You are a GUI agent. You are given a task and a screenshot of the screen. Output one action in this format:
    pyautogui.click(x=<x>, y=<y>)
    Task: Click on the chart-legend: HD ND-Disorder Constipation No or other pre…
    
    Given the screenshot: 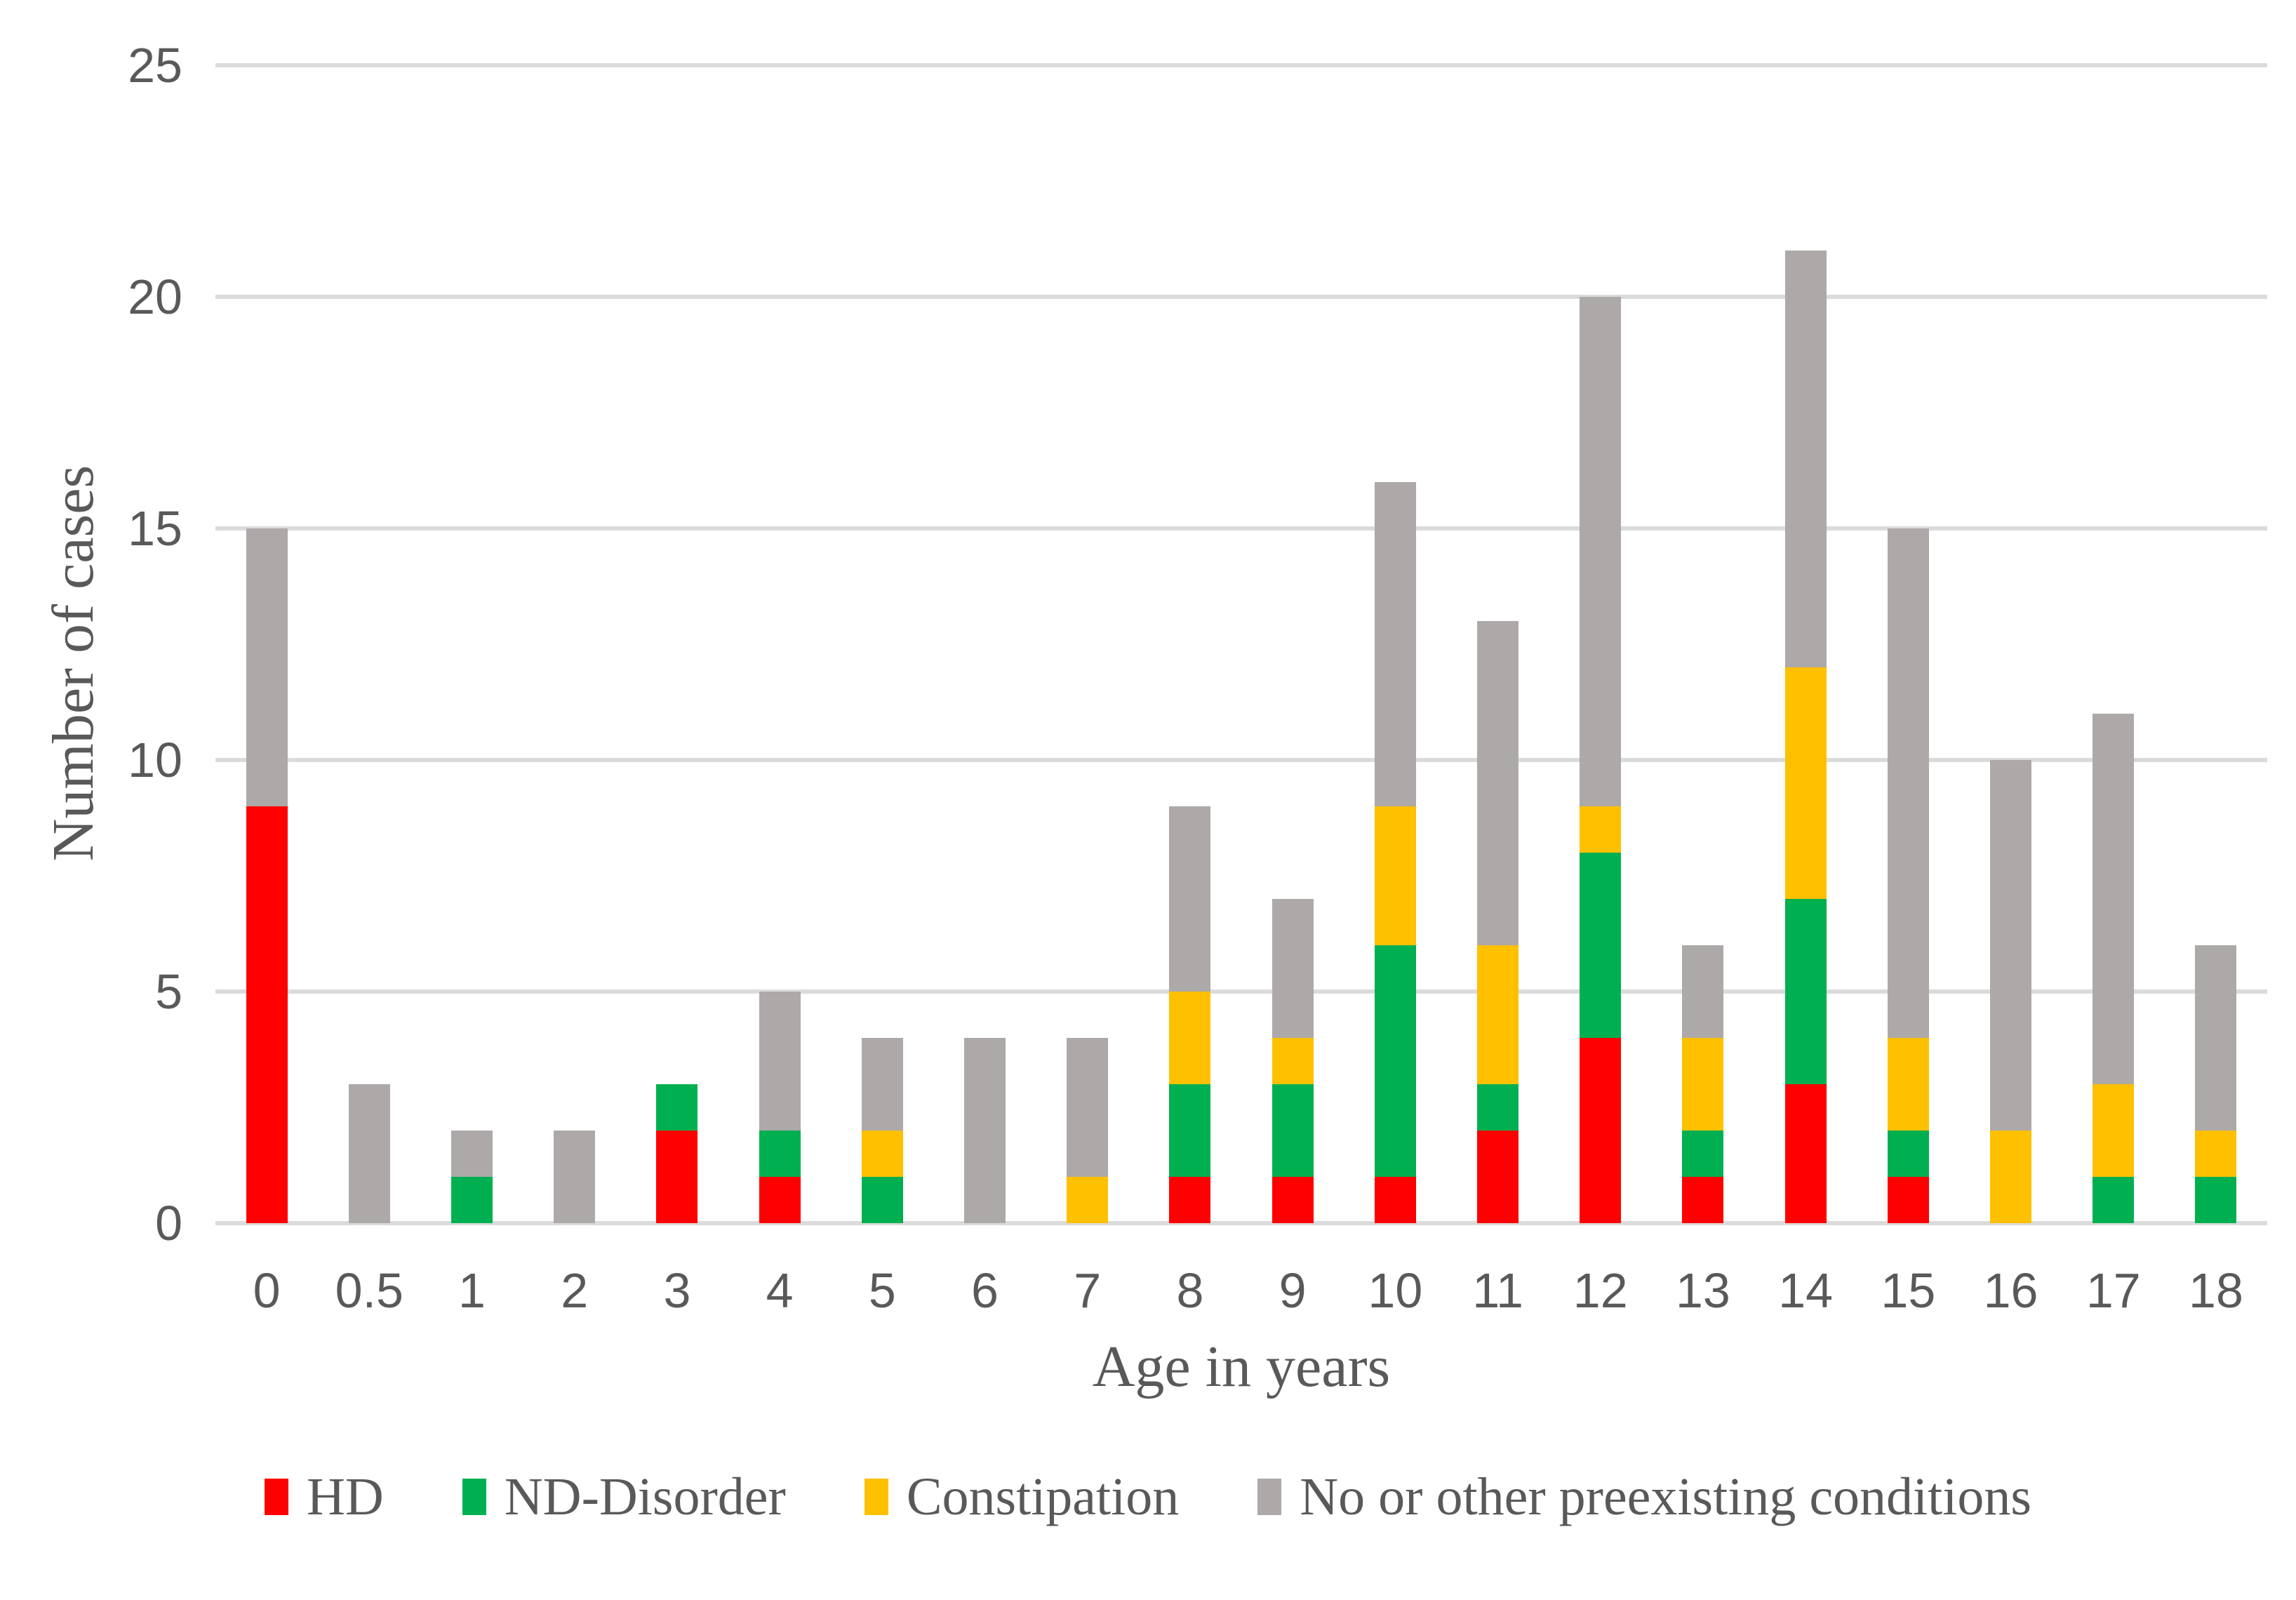 What is the action you would take?
    pyautogui.click(x=1148, y=1496)
    